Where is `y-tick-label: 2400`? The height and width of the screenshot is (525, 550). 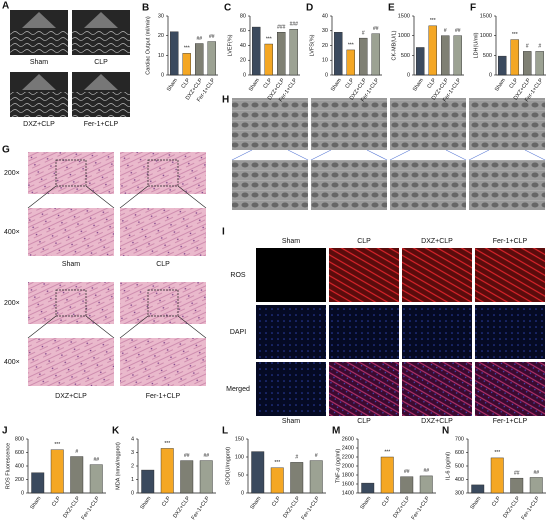
y-tick-label: 2400 is located at coordinates (348, 448).